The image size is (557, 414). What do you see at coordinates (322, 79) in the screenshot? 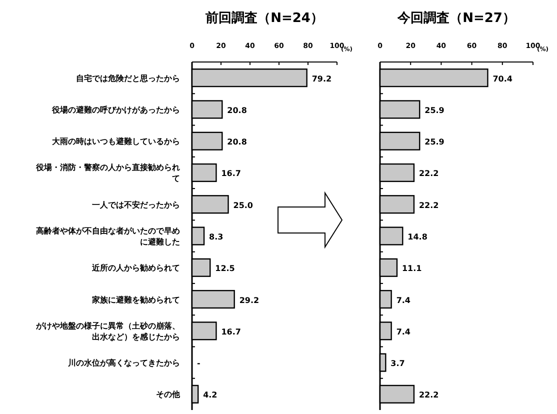
I see `data-label: 79.2` at bounding box center [322, 79].